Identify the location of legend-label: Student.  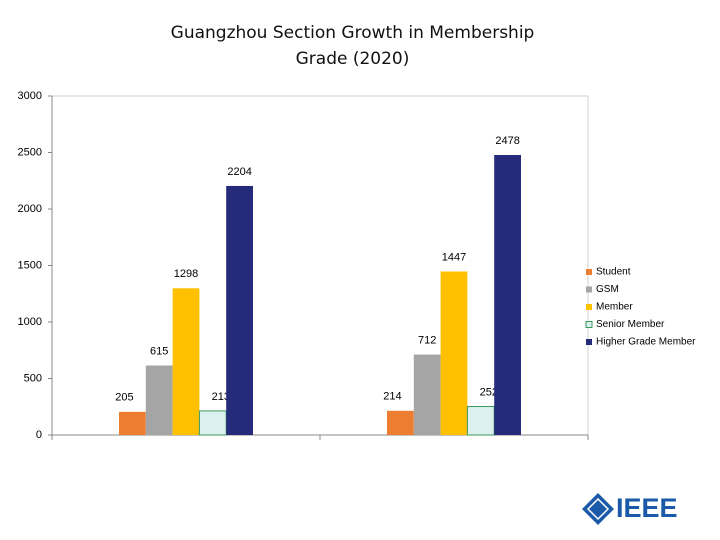
(613, 272).